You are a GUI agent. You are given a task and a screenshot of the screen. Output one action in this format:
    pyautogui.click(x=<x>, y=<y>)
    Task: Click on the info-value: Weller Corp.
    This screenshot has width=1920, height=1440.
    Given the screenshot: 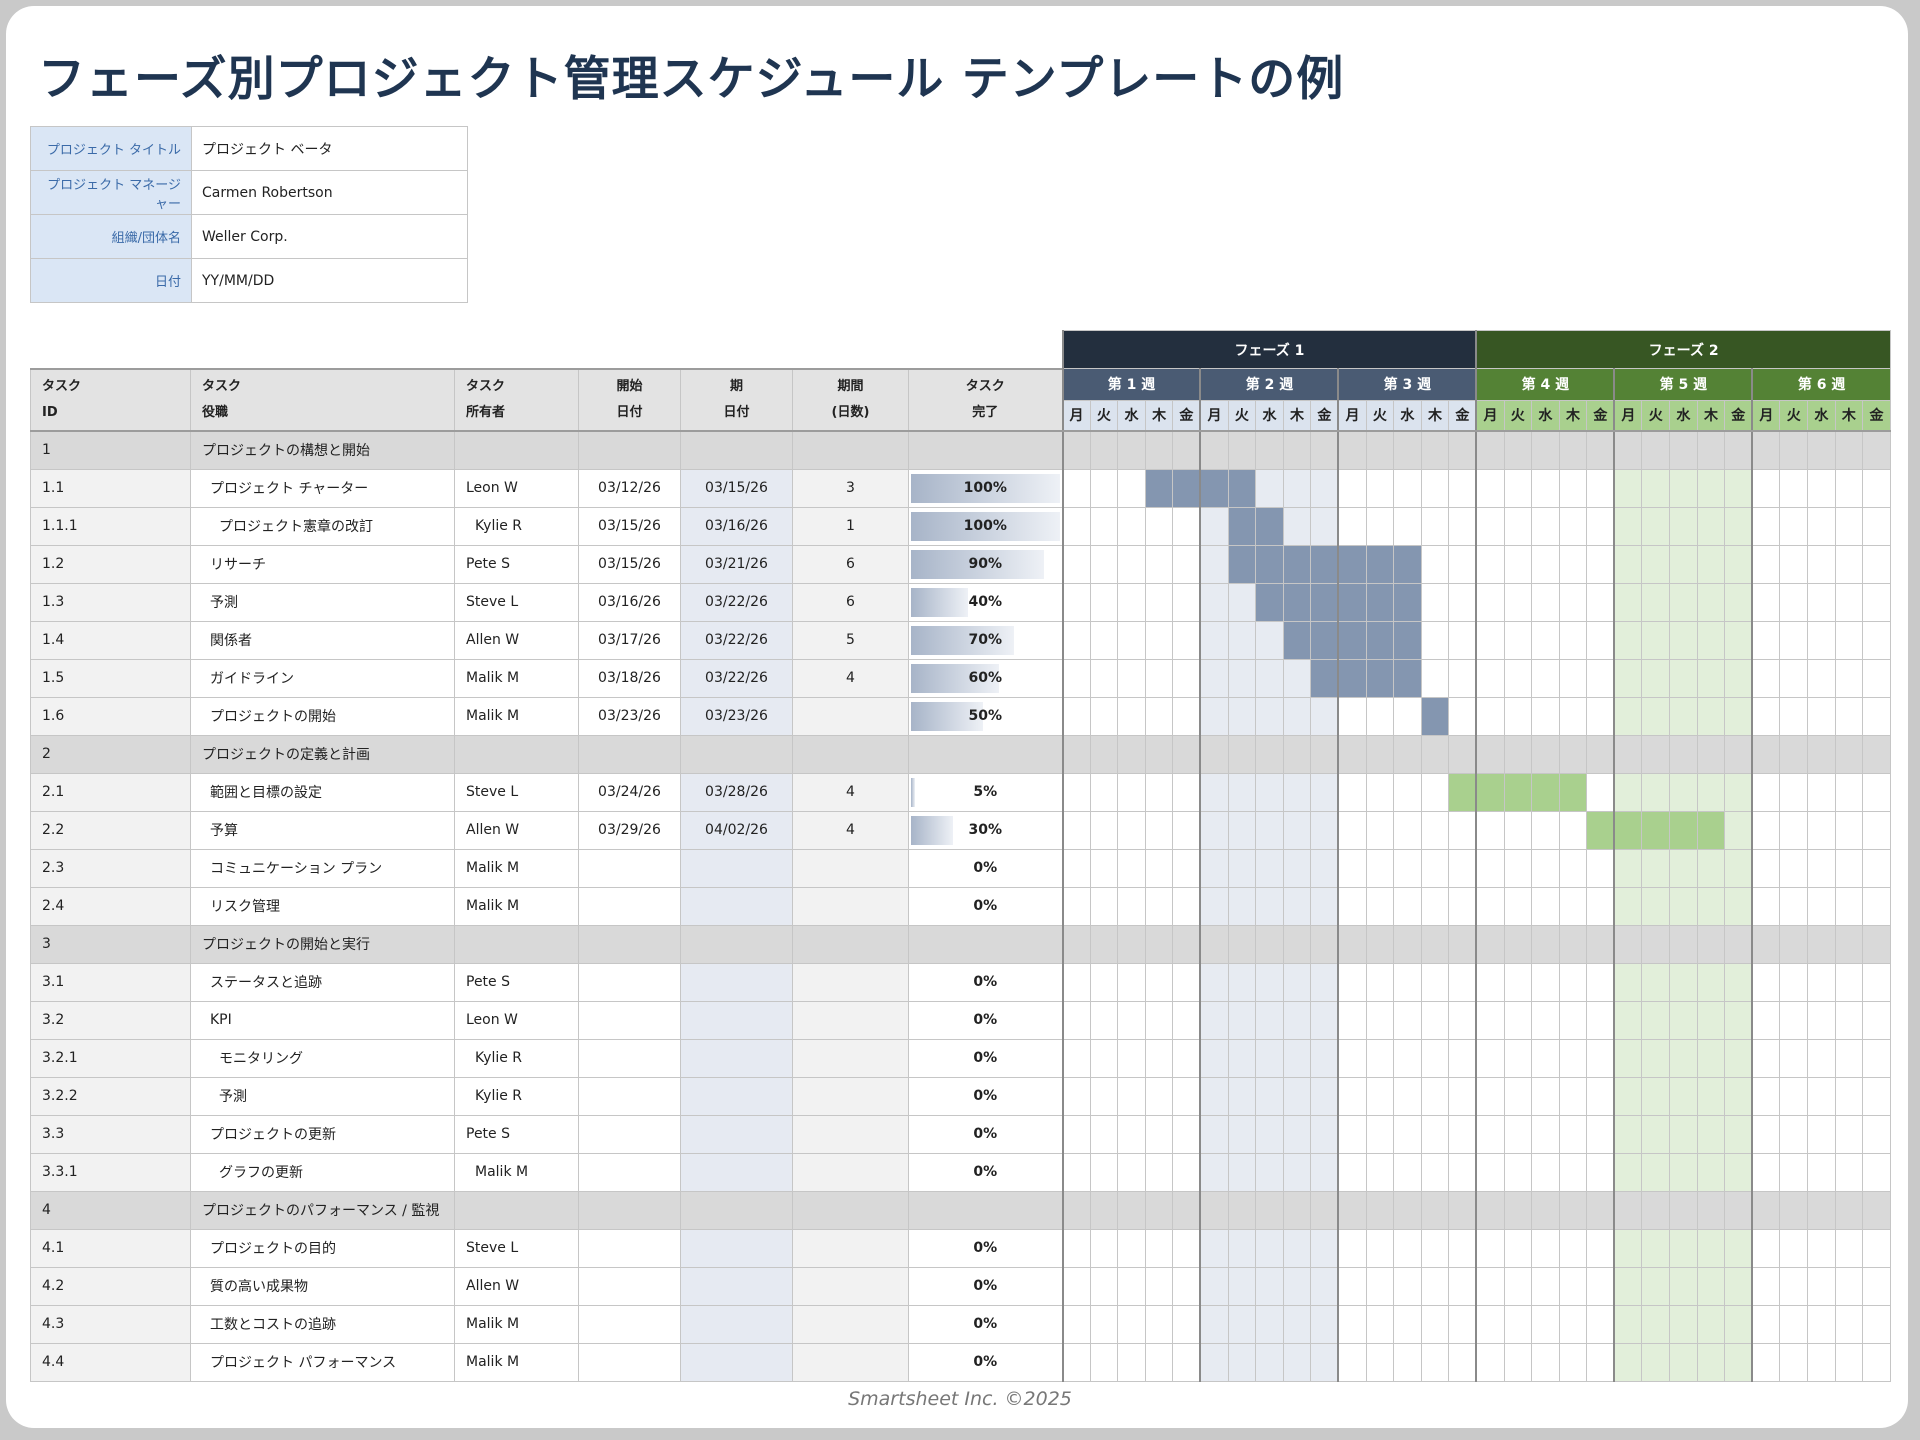 What is the action you would take?
    pyautogui.click(x=329, y=236)
    